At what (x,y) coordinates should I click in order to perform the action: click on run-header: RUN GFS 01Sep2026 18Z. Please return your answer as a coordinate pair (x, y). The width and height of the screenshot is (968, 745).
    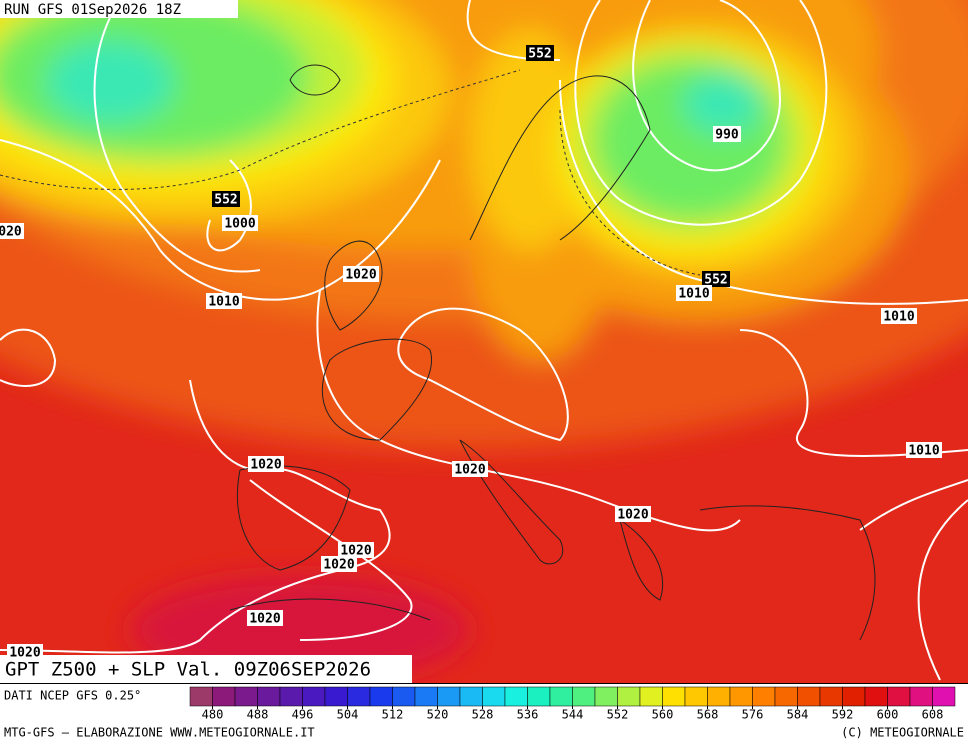
    Looking at the image, I should click on (92, 10).